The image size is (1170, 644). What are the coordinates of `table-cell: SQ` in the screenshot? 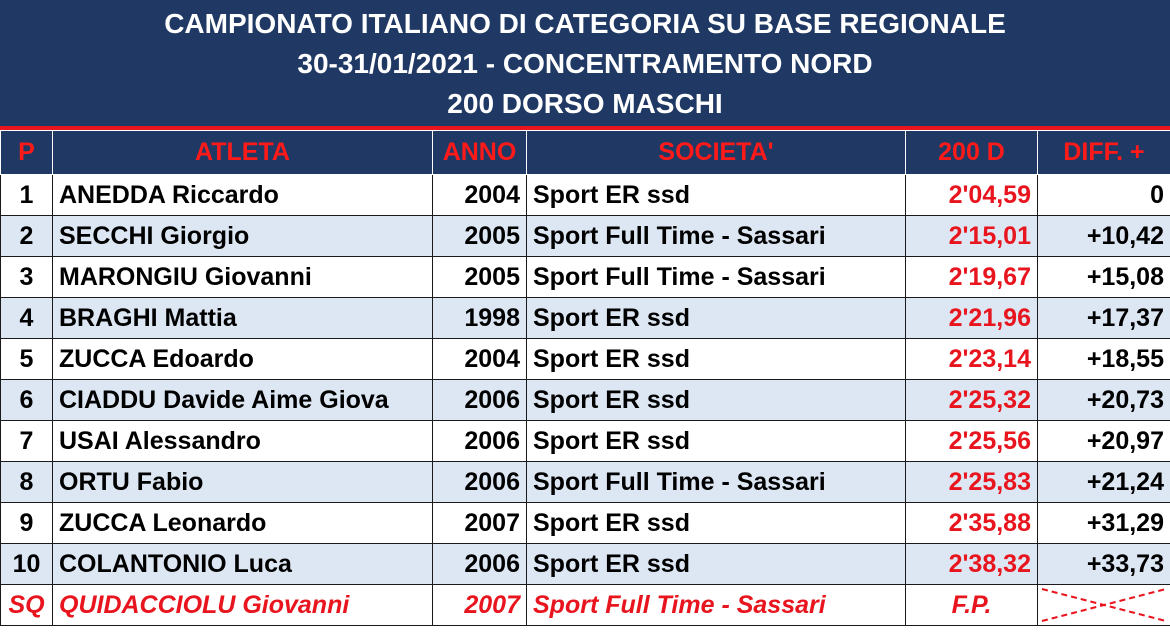 It's located at (26, 605).